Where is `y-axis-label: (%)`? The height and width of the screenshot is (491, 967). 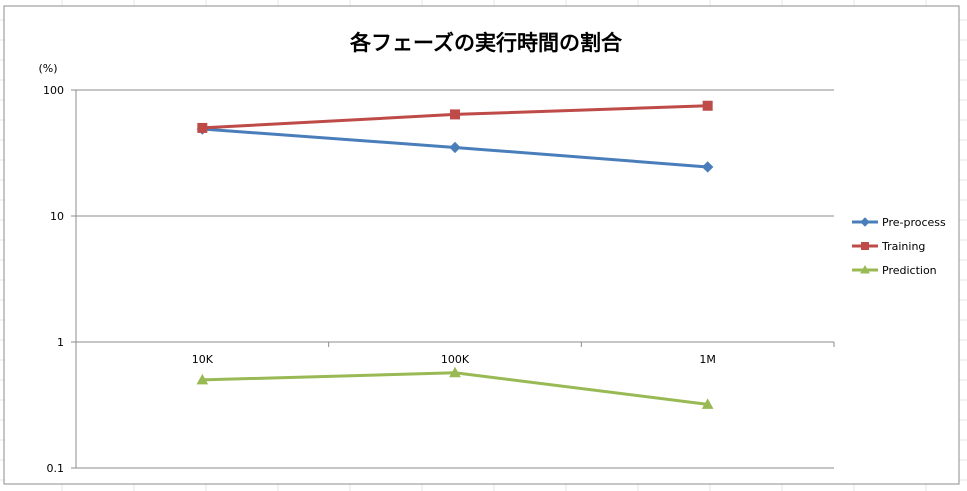 y-axis-label: (%) is located at coordinates (47, 68).